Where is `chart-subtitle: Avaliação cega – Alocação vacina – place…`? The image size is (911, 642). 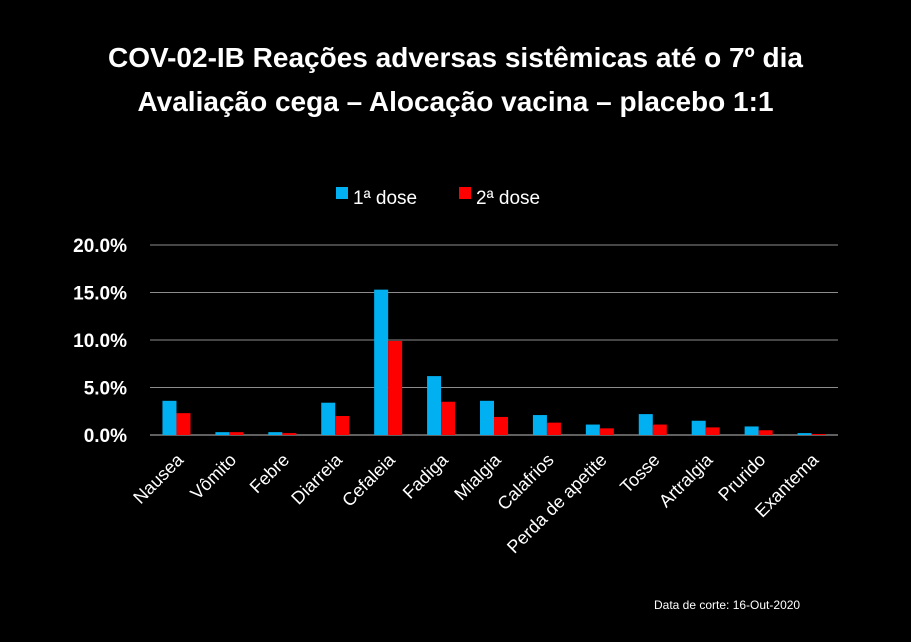 chart-subtitle: Avaliação cega – Alocação vacina – place… is located at coordinates (455, 101).